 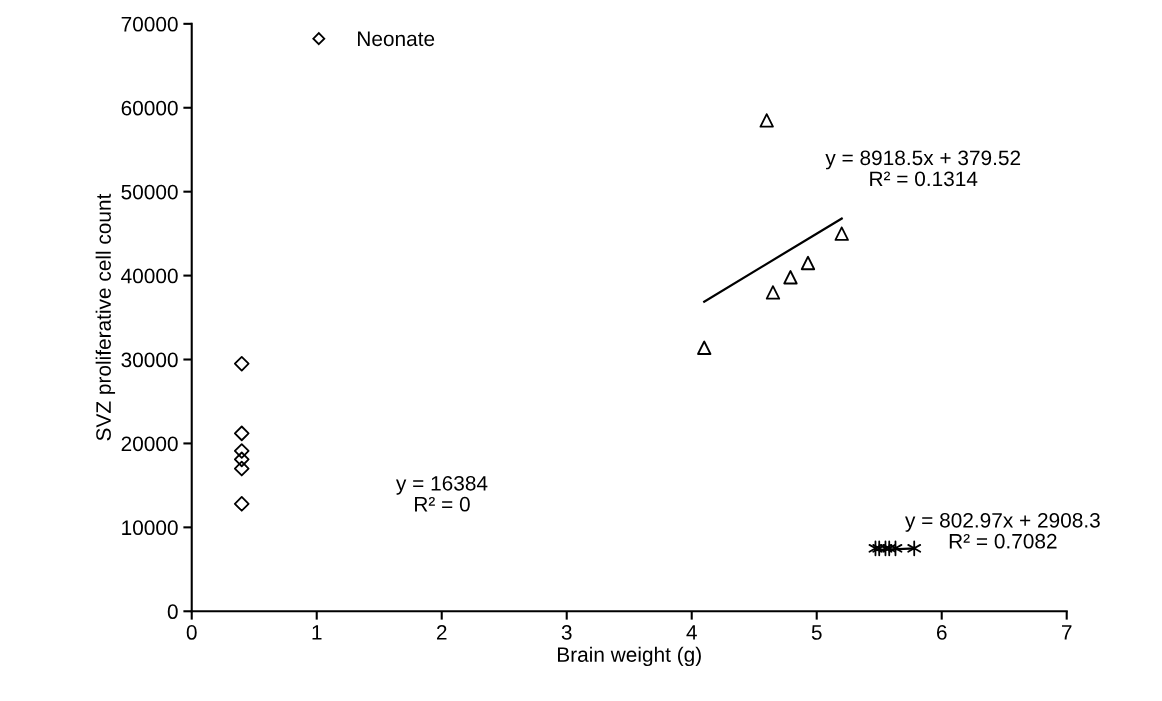 What do you see at coordinates (691, 632) in the screenshot?
I see `x-tick-label: 4` at bounding box center [691, 632].